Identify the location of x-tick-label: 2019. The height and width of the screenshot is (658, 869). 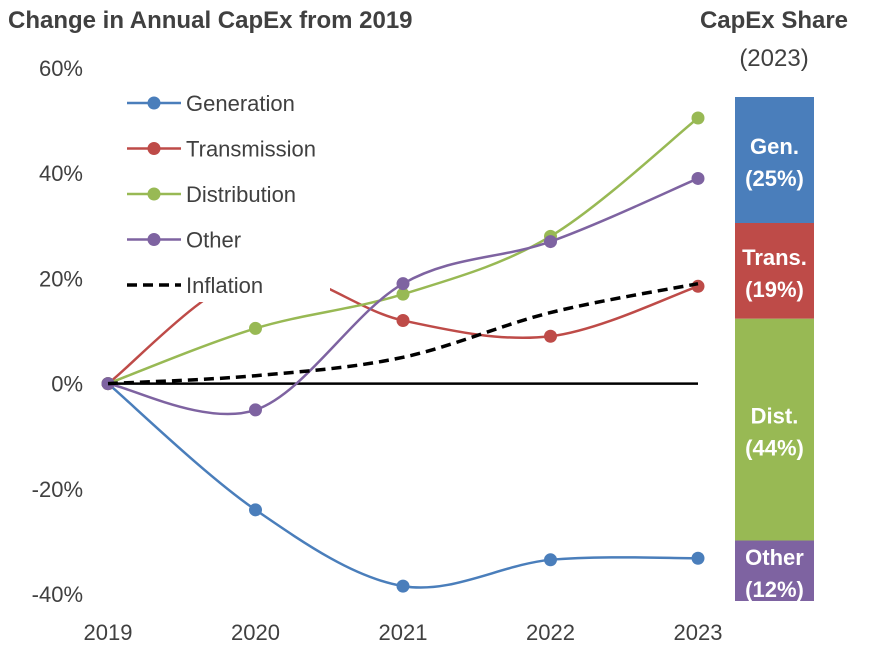
(108, 632).